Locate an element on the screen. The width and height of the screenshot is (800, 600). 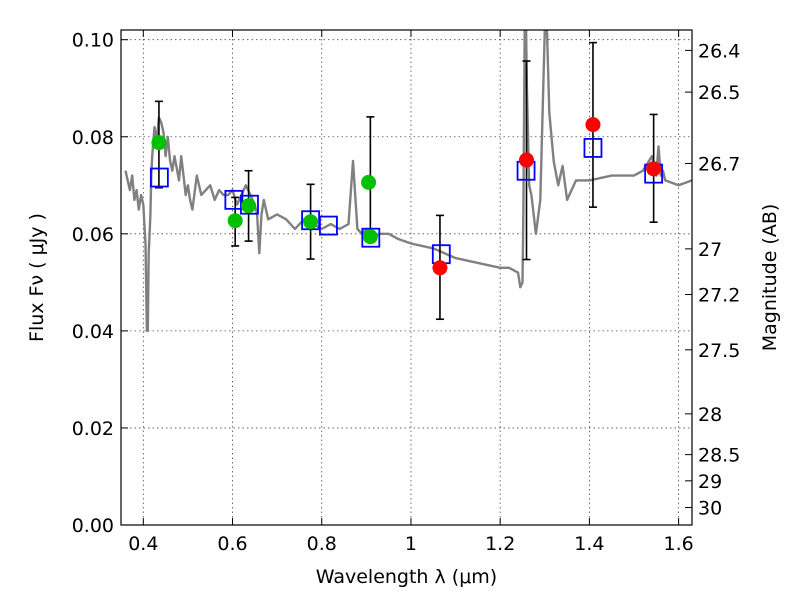
x-tick-label: 1 is located at coordinates (411, 544).